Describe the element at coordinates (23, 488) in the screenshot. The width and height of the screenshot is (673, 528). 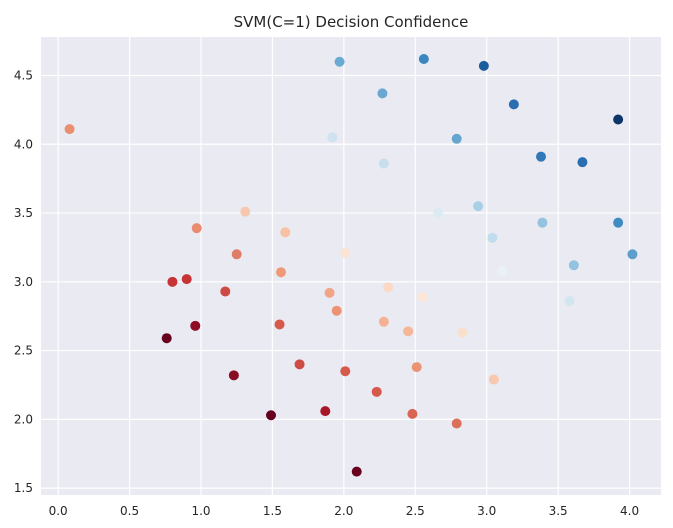
I see `y-tick-label: 1.5` at that location.